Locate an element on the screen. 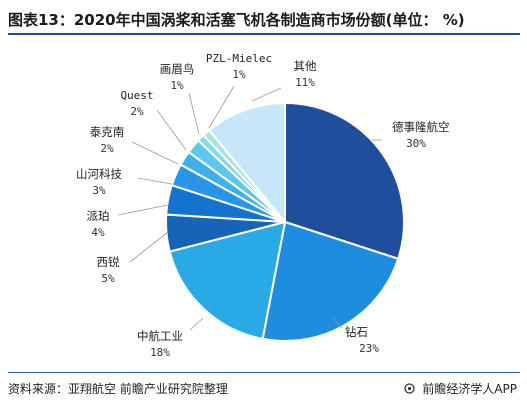 The width and height of the screenshot is (527, 409). slice-label: PZL-Mielec is located at coordinates (239, 58).